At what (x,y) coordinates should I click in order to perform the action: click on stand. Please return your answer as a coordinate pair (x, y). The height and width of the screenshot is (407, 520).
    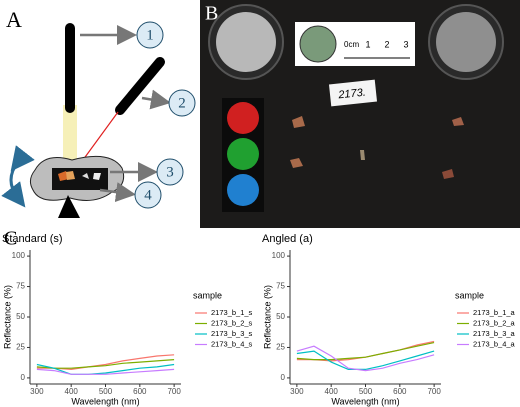
    Looking at the image, I should click on (69, 206).